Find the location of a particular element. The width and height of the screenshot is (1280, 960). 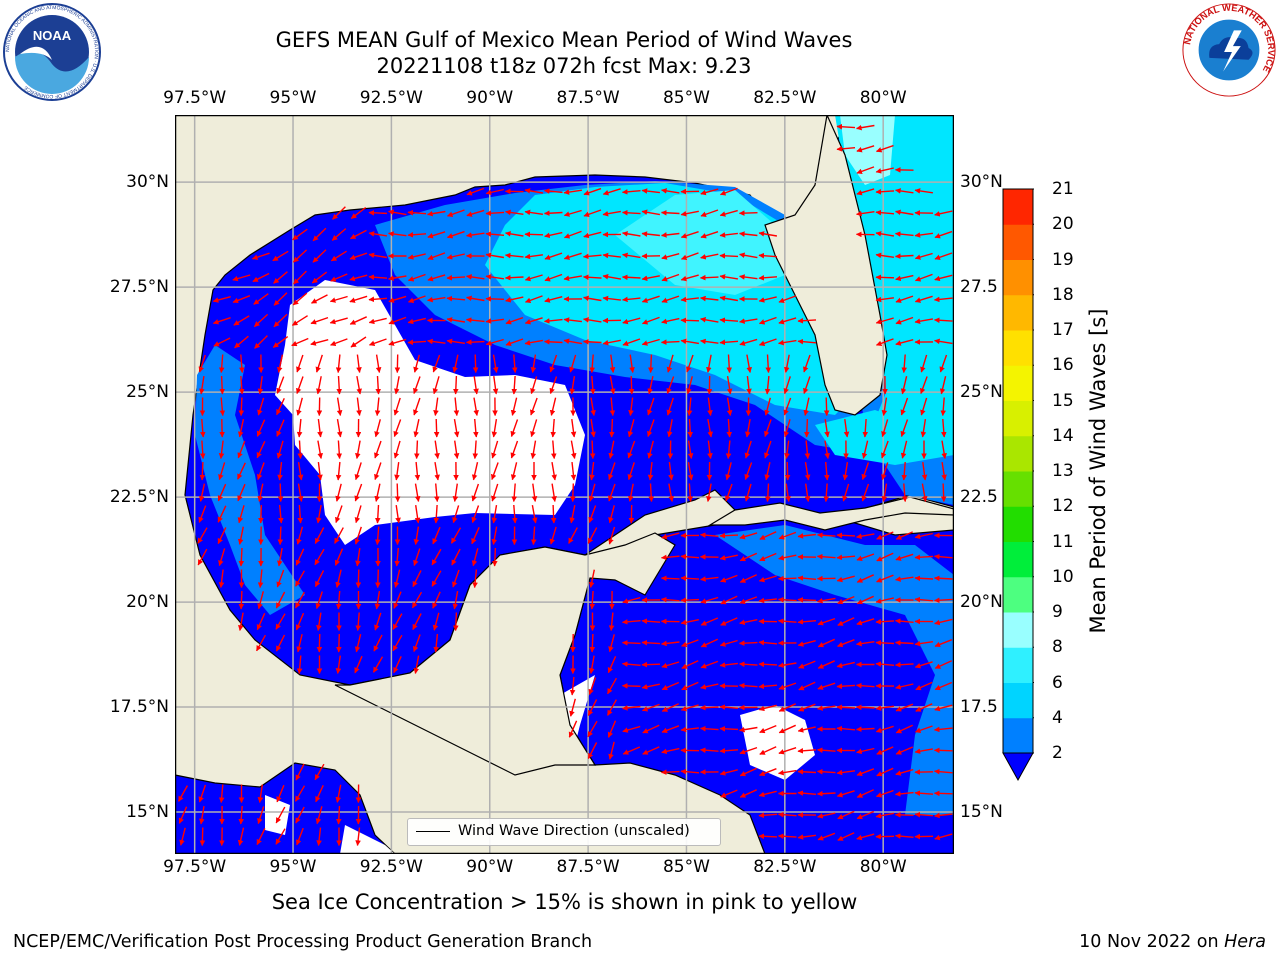

wave-band-2-4s-caribbean is located at coordinates (834, 670).